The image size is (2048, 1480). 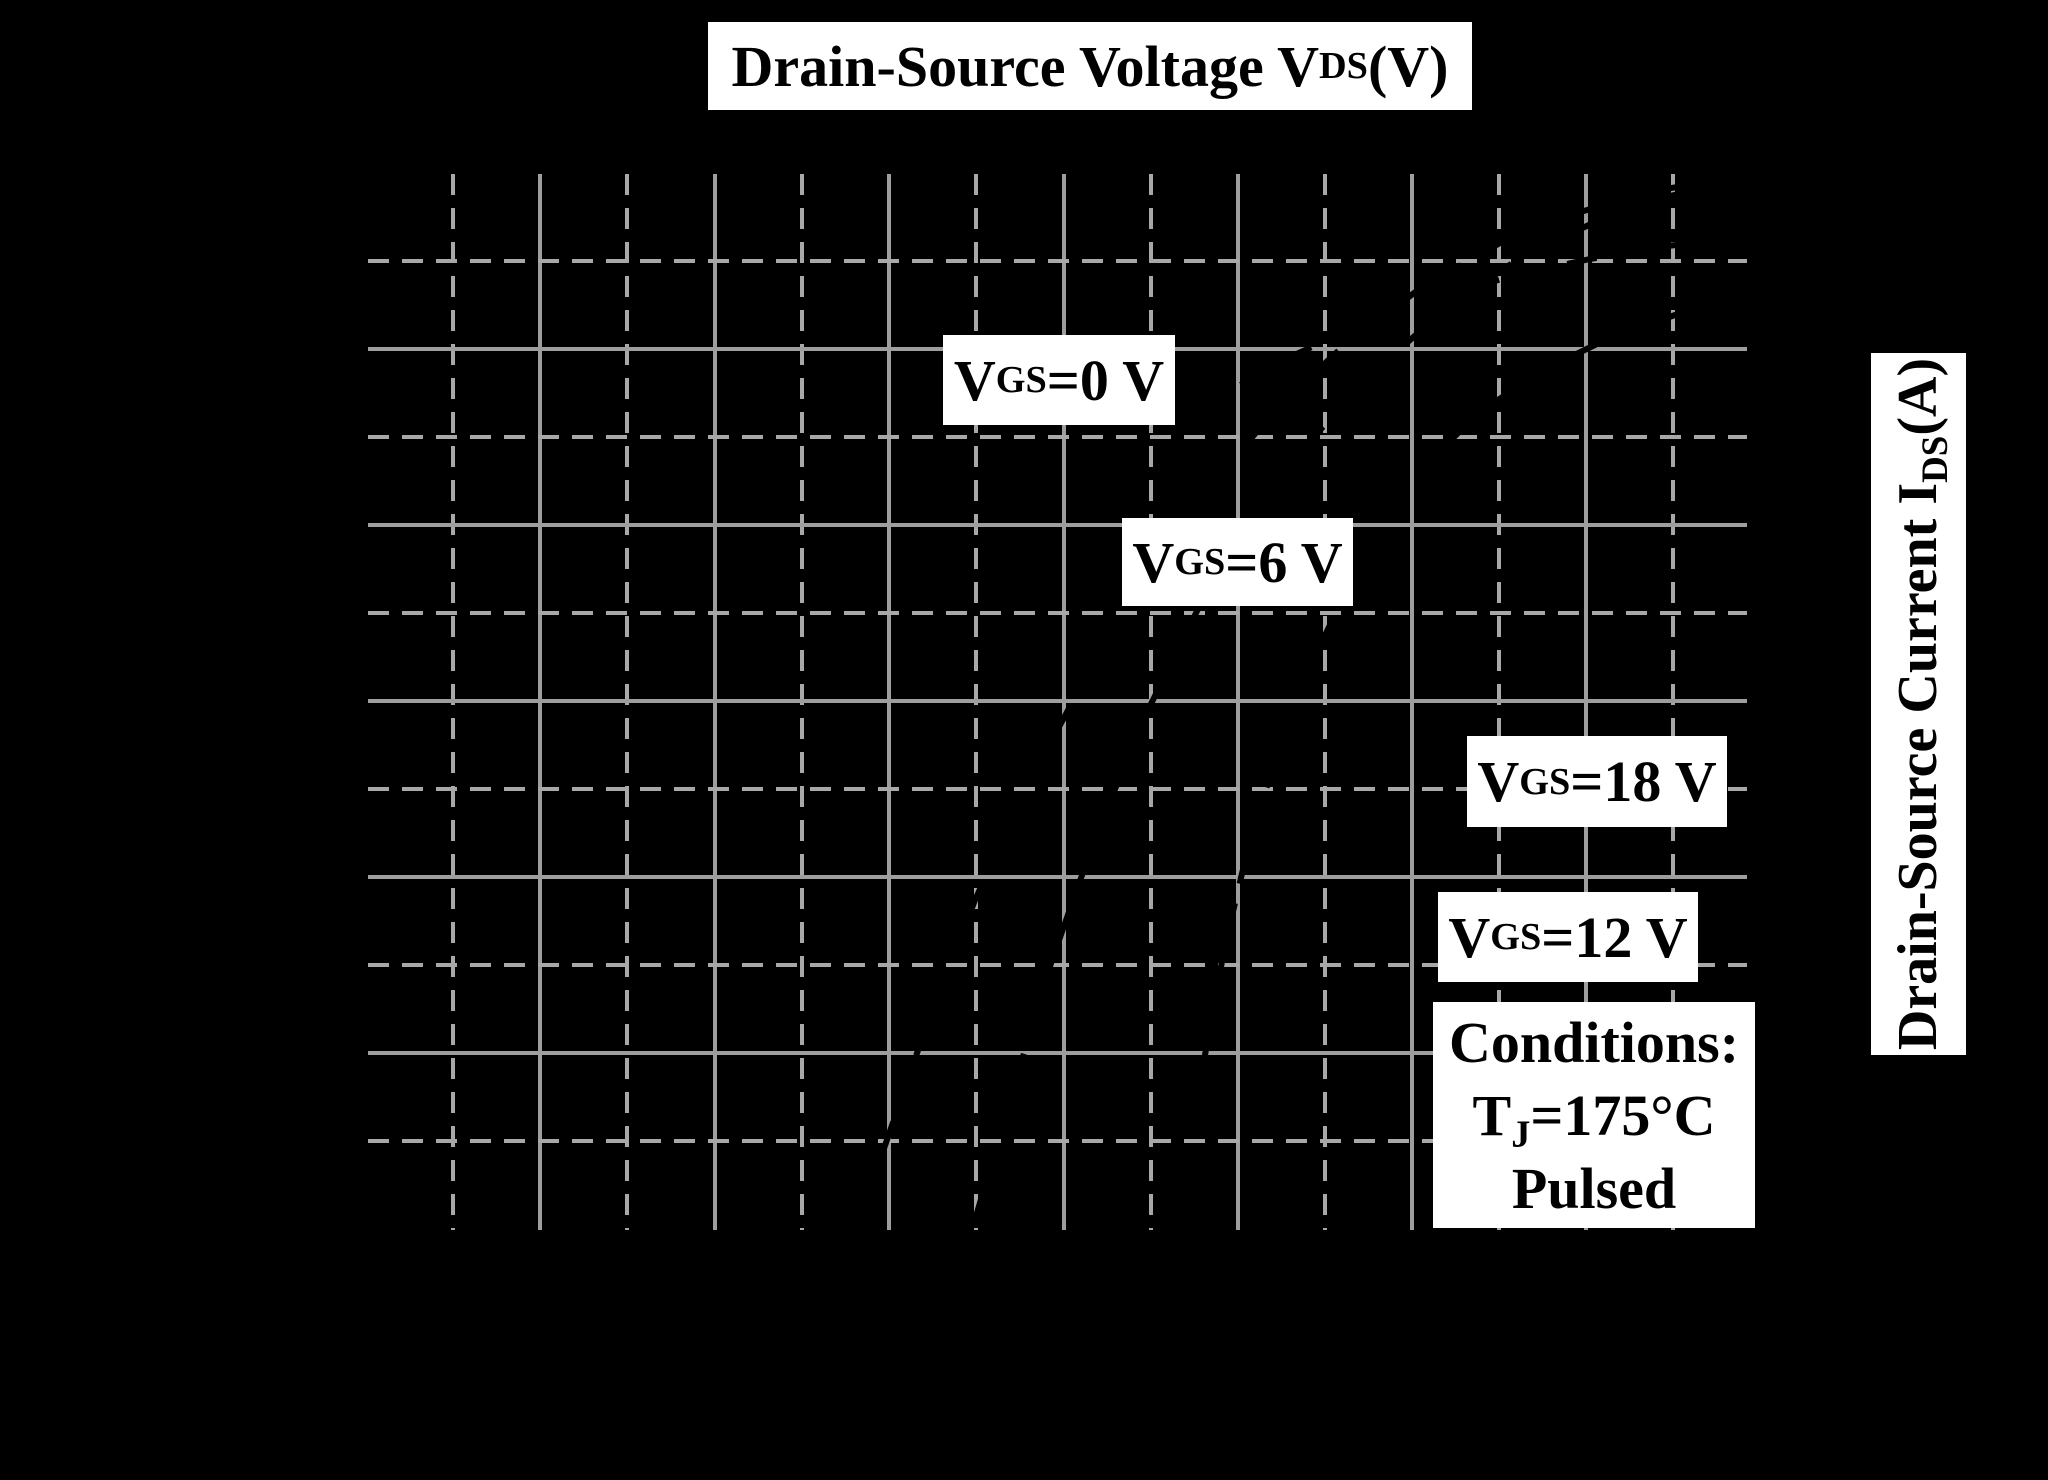 I want to click on curve-label-vgs6-pre: V, so click(x=1153, y=562).